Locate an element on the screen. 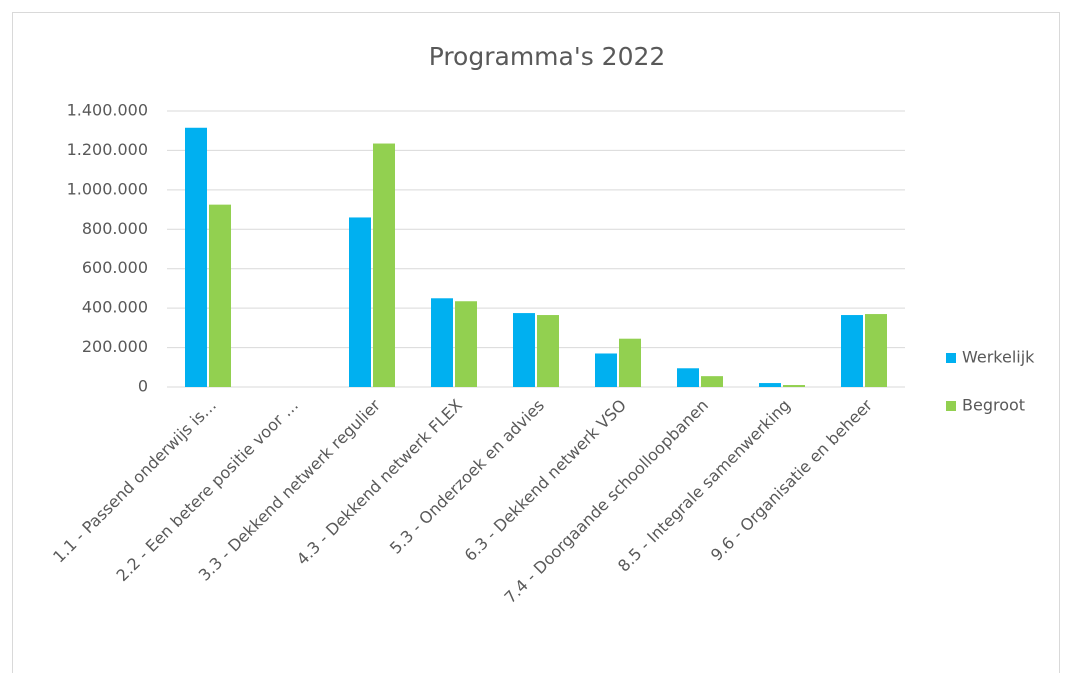  y-tick-label: 600.000 is located at coordinates (115, 267).